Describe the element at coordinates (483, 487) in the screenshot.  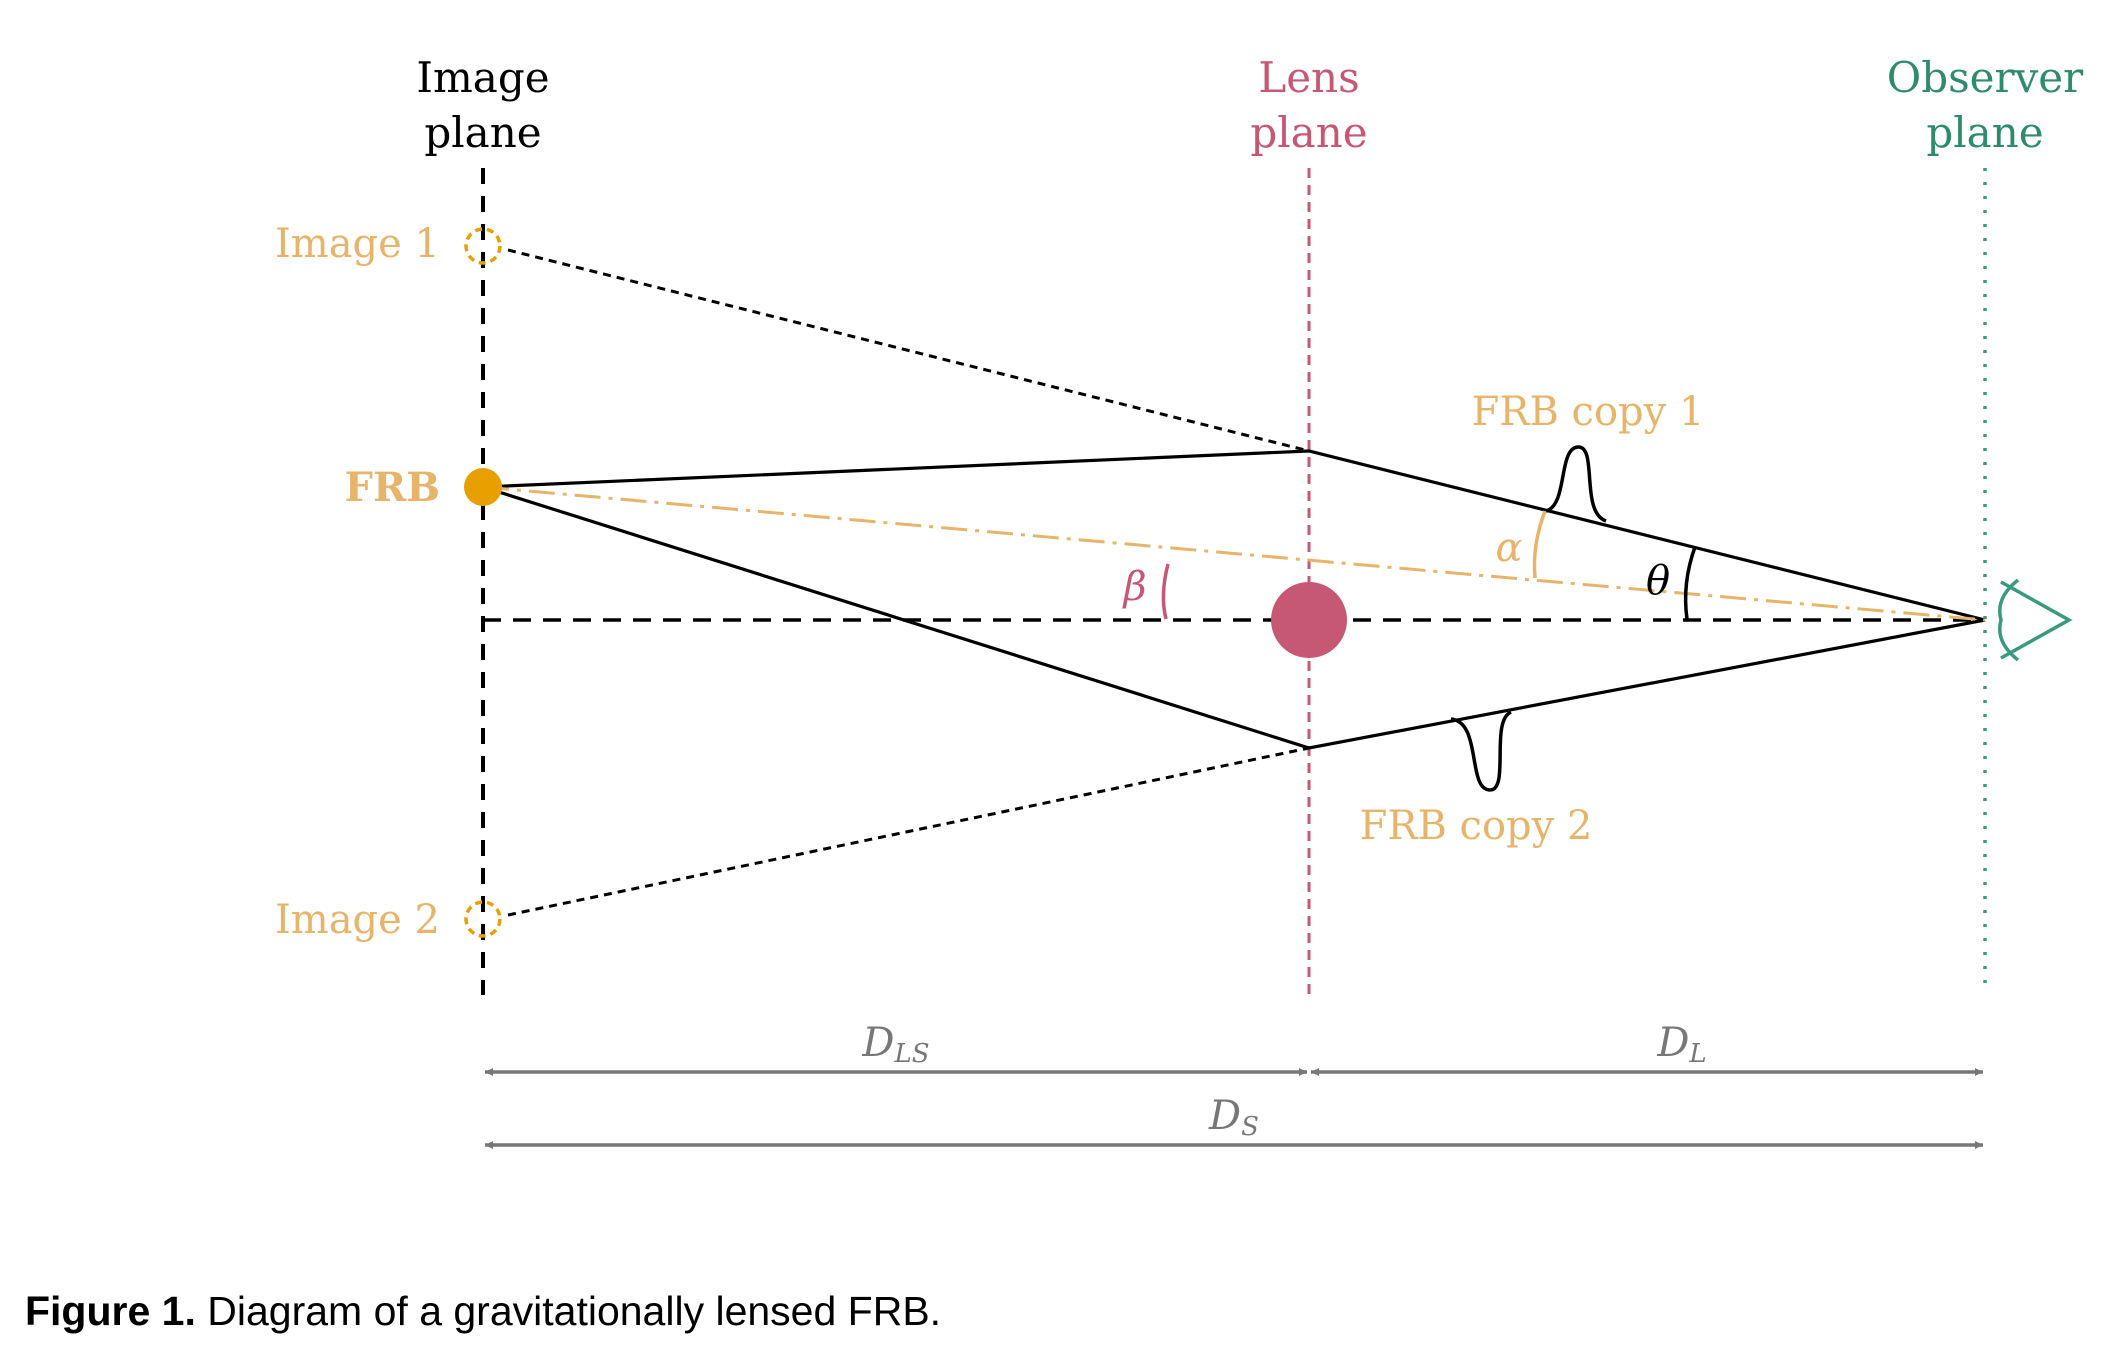
I see `frb-source-dot` at that location.